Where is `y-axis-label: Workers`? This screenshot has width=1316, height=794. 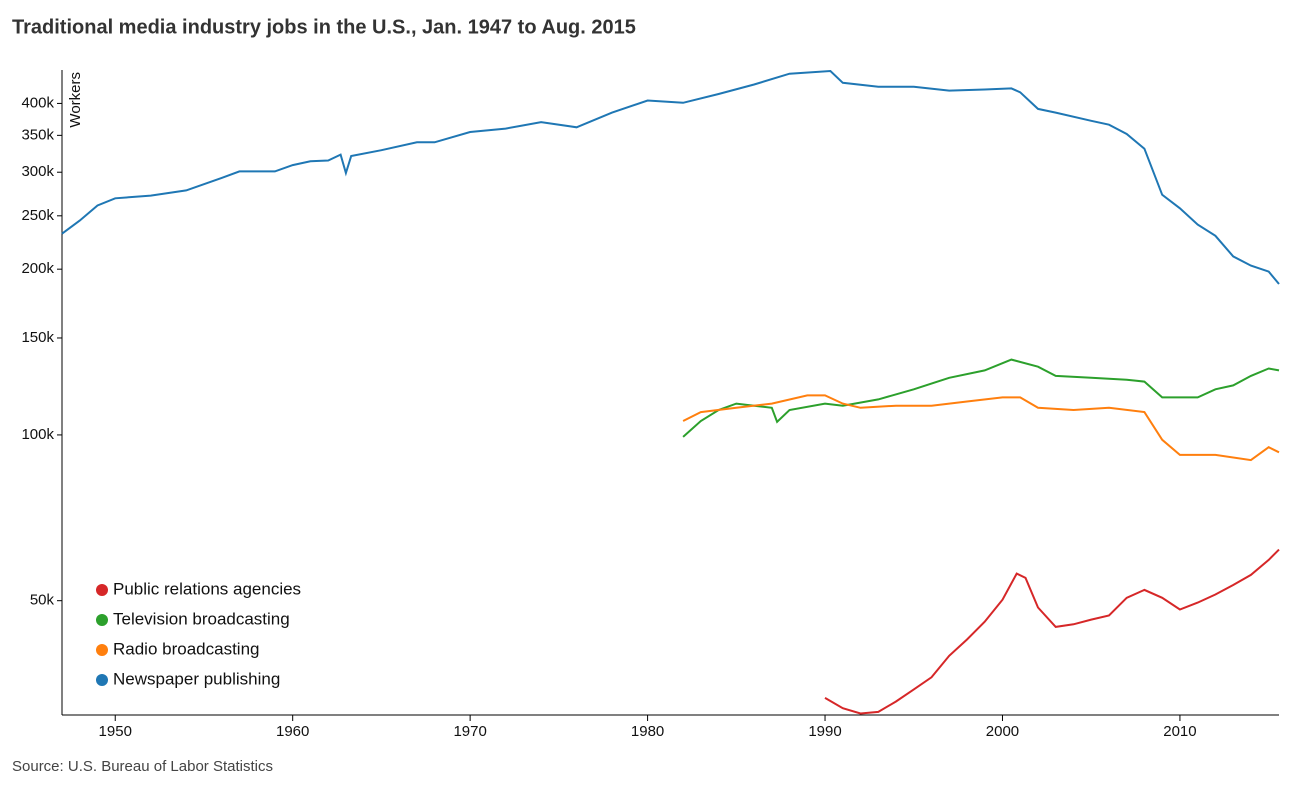 y-axis-label: Workers is located at coordinates (75, 100).